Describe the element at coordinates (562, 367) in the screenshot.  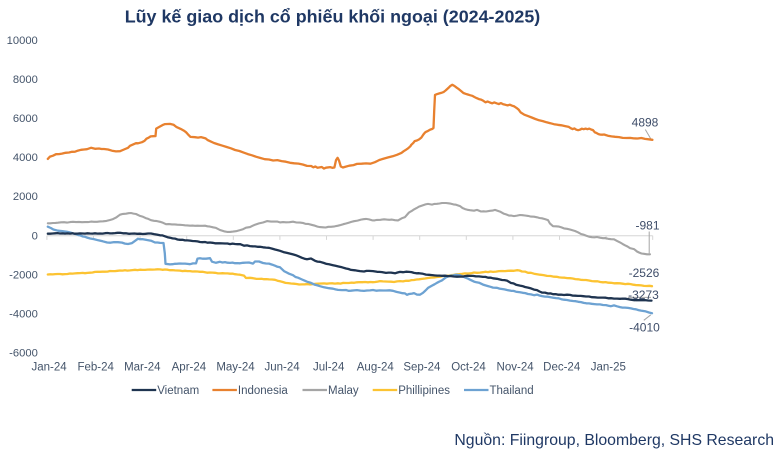
I see `svg-text: Dec-24` at that location.